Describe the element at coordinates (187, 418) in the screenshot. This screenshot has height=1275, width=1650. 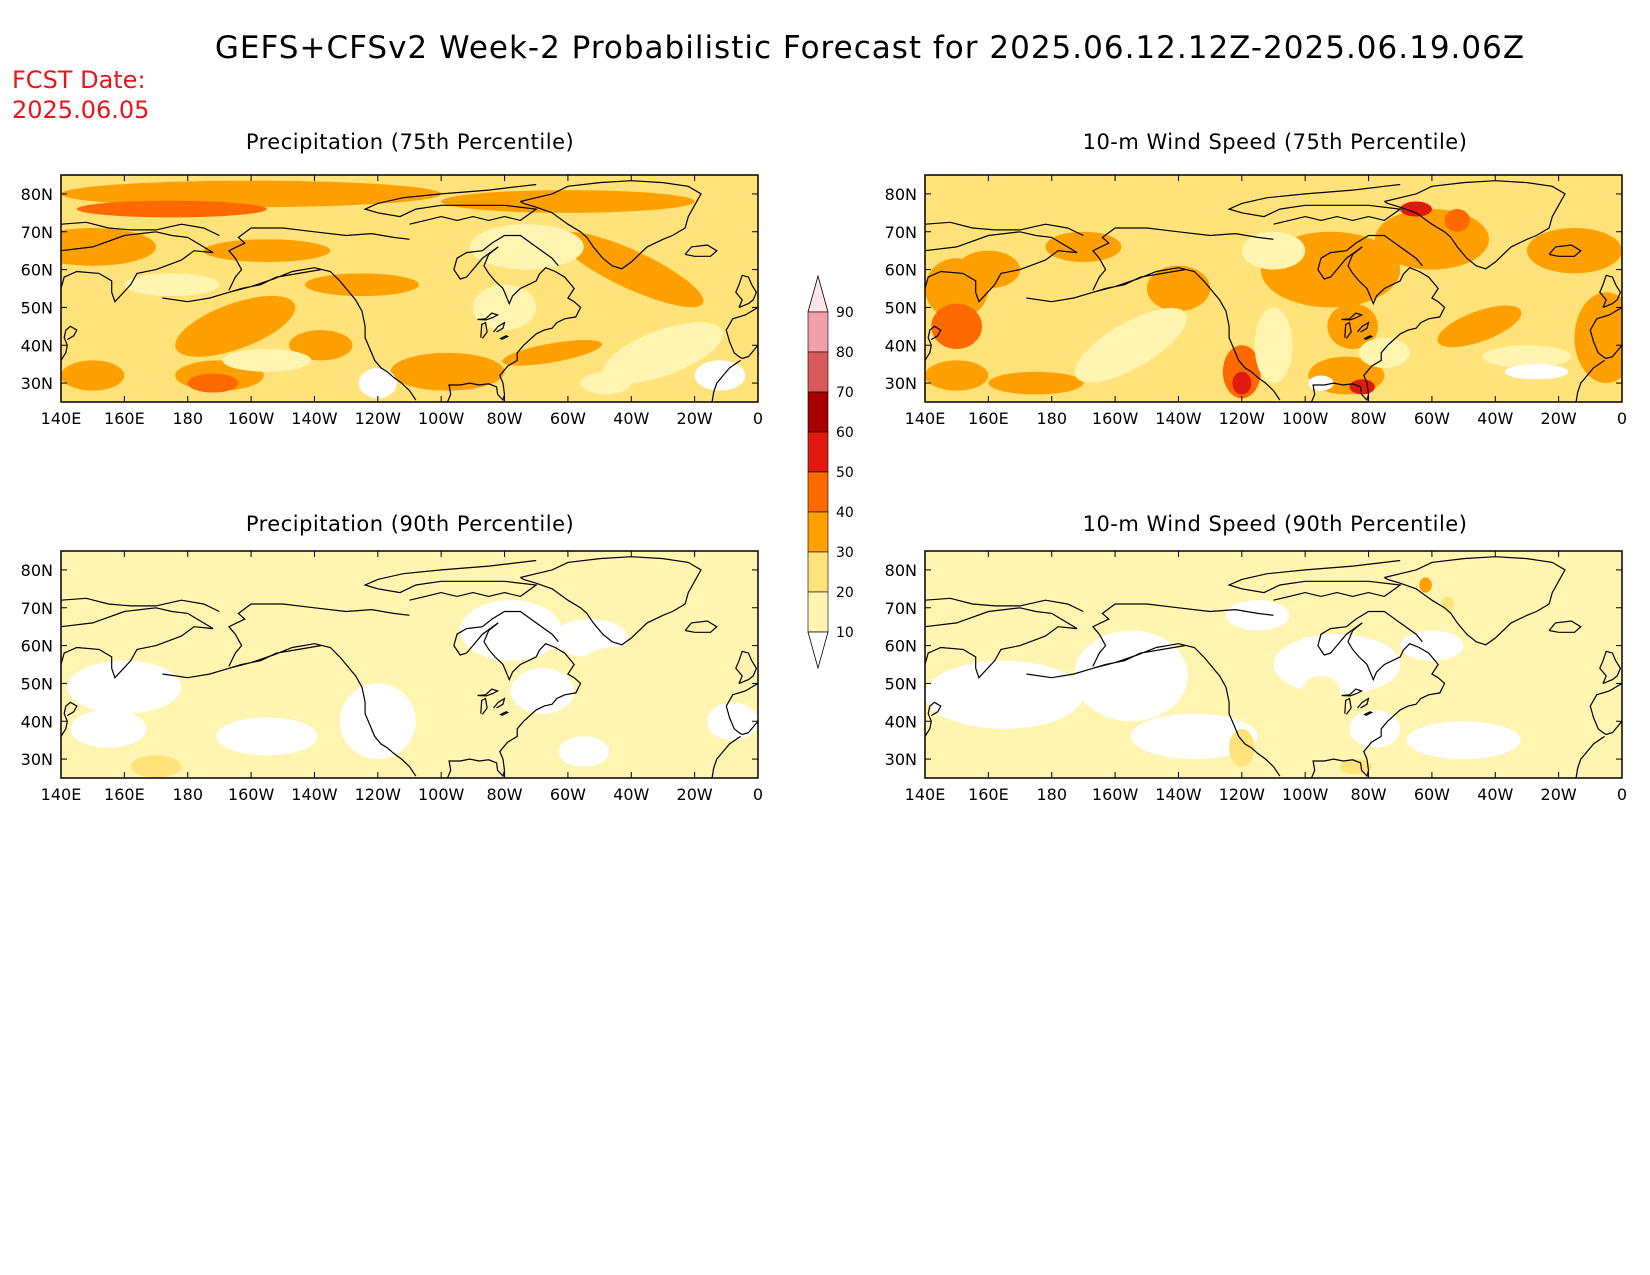
I see `lon-tick-label: 180` at that location.